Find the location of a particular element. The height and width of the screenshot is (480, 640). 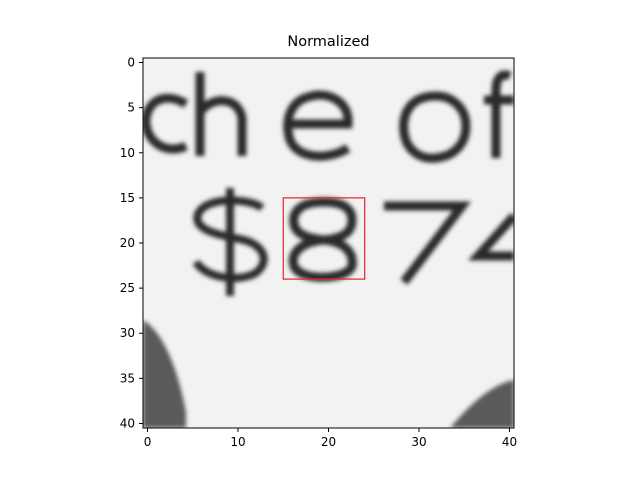

smudge-bottom-right is located at coordinates (482, 404).